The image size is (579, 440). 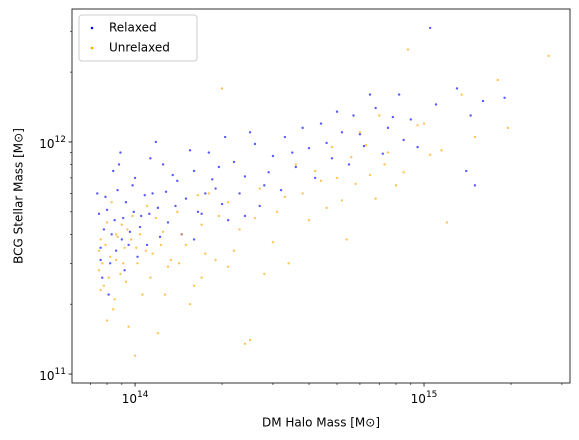 I want to click on y-axis-label: BCG Stellar Mass [M⊙], so click(x=19, y=196).